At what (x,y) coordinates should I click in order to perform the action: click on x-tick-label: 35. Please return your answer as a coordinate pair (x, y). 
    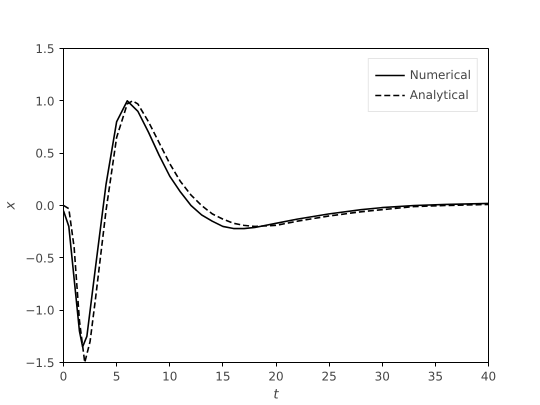
    Looking at the image, I should click on (436, 377).